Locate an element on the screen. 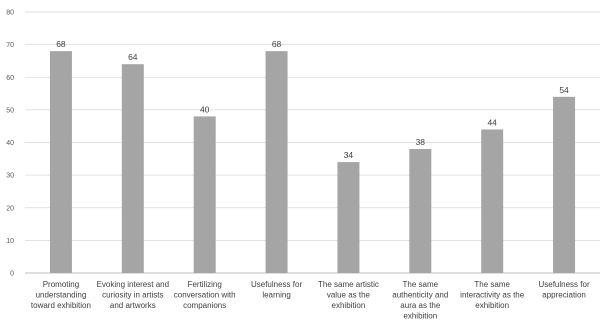 The height and width of the screenshot is (336, 604). y-tick-label: 50 is located at coordinates (10, 110).